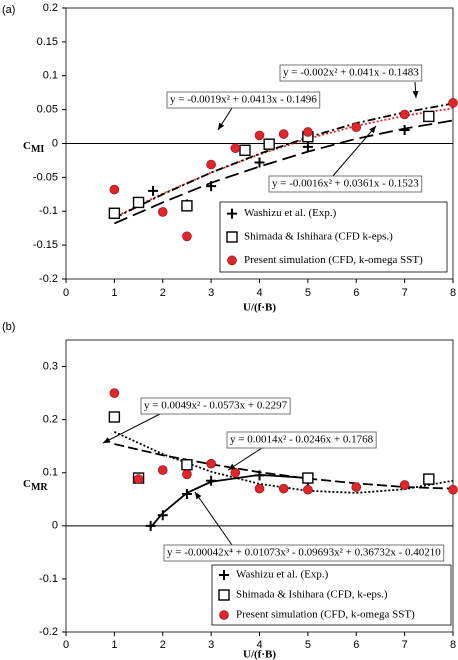  I want to click on y-tick-label: -0.2, so click(48, 279).